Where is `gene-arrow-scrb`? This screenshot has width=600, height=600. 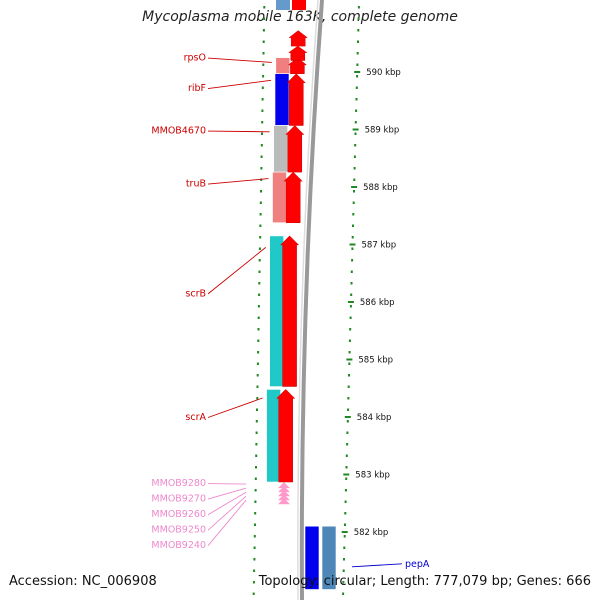
gene-arrow-scrb is located at coordinates (289, 311).